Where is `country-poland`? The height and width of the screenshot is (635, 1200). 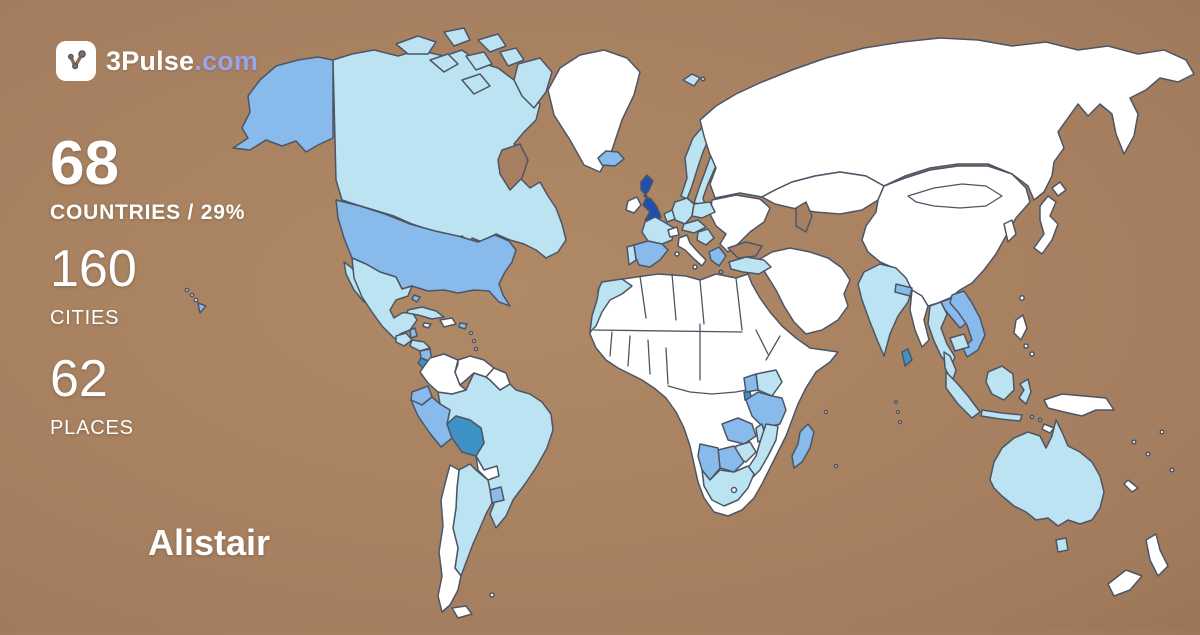
country-poland is located at coordinates (703, 210).